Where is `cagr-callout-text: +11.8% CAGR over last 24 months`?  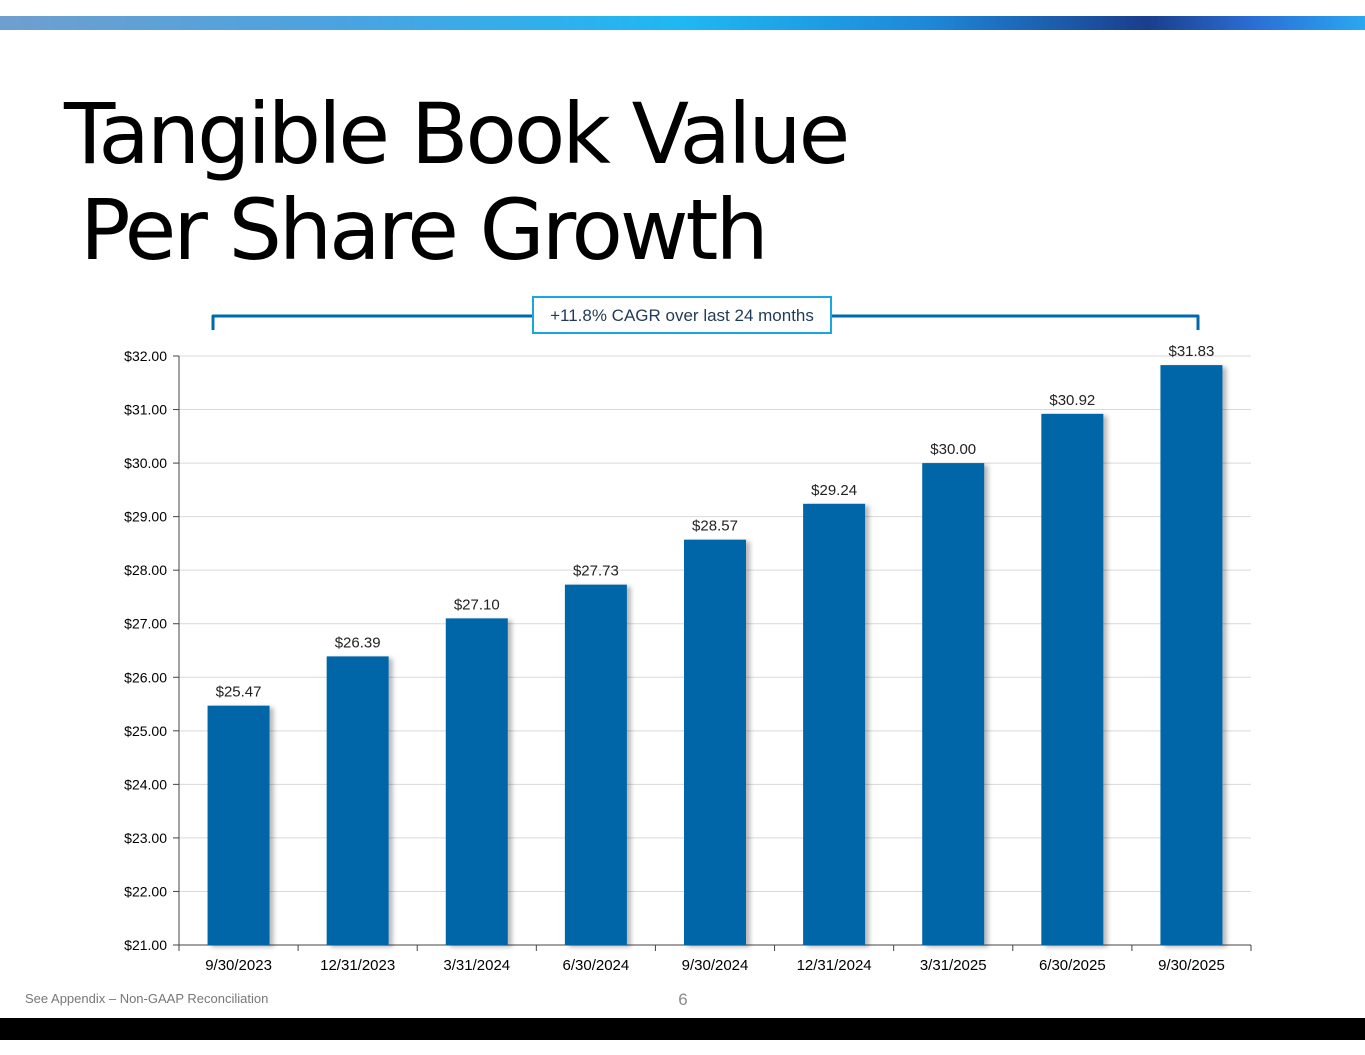
cagr-callout-text: +11.8% CAGR over last 24 months is located at coordinates (682, 315).